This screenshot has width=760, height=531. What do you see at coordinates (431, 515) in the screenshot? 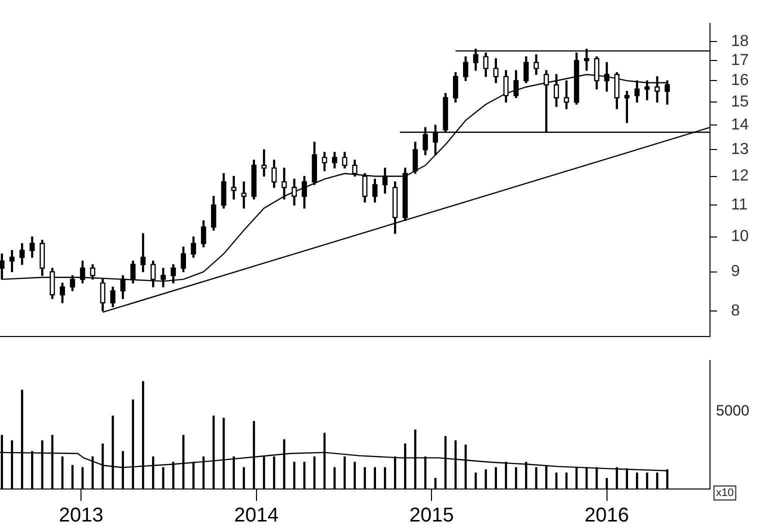
I see `x-tick-label: 2015` at bounding box center [431, 515].